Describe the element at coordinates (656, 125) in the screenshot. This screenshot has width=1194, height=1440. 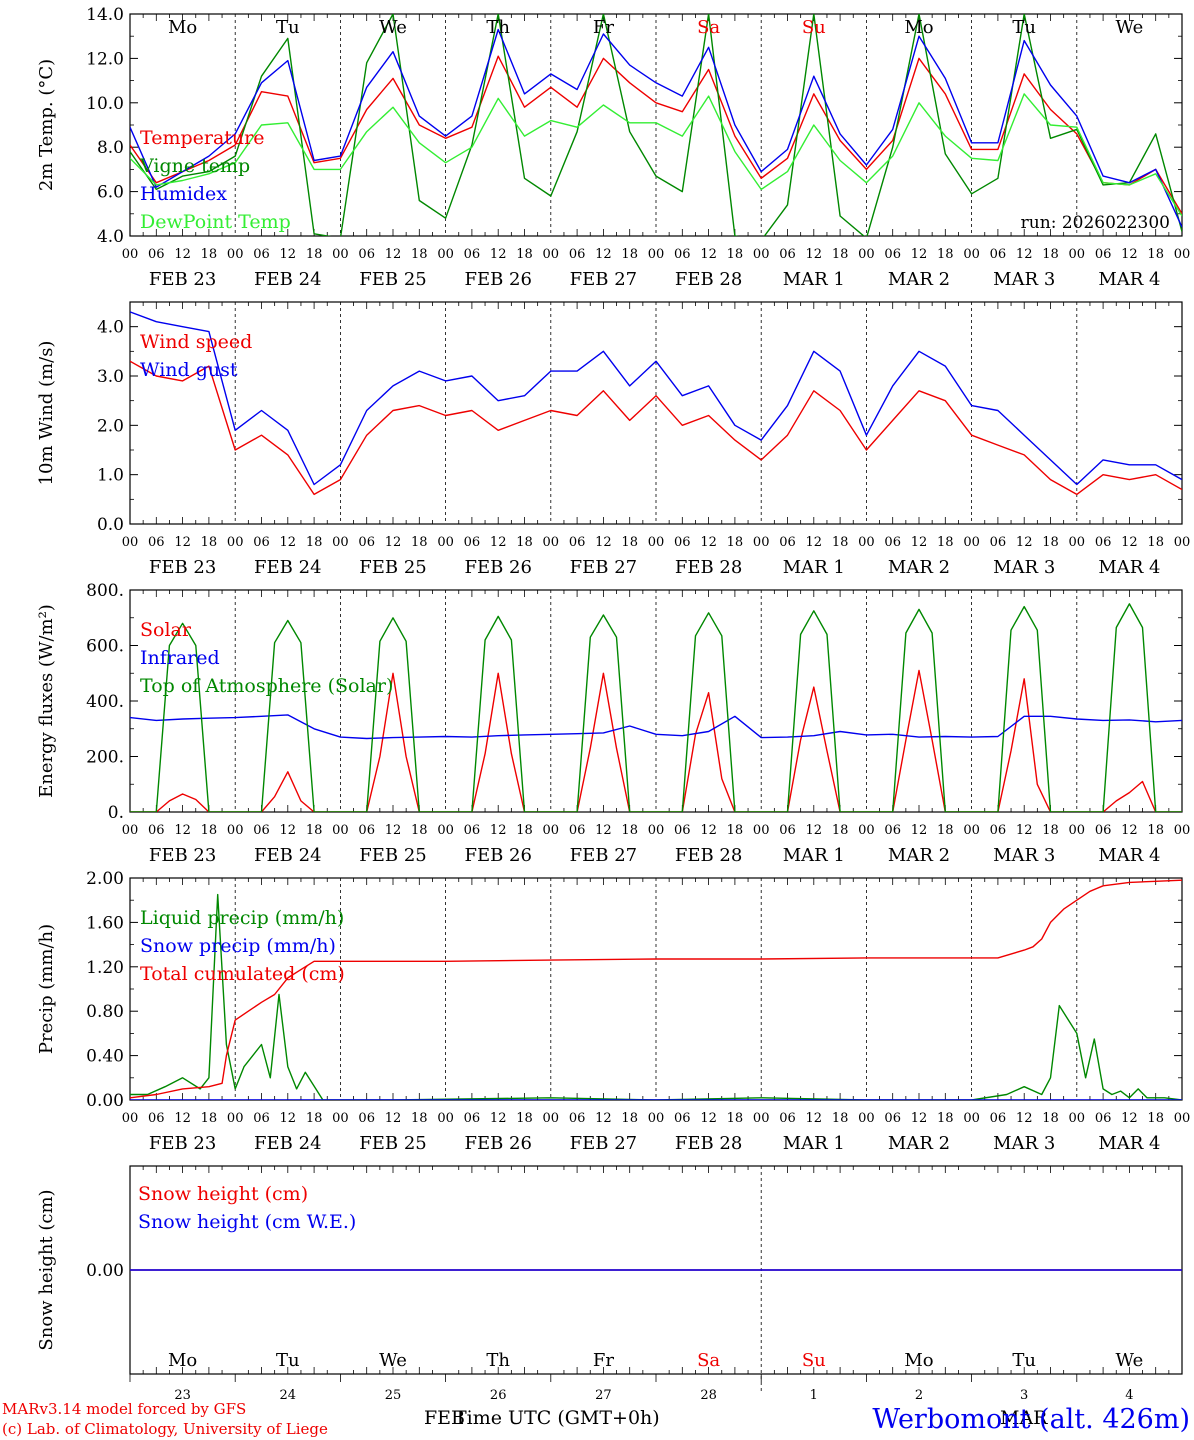
I see `series-group` at that location.